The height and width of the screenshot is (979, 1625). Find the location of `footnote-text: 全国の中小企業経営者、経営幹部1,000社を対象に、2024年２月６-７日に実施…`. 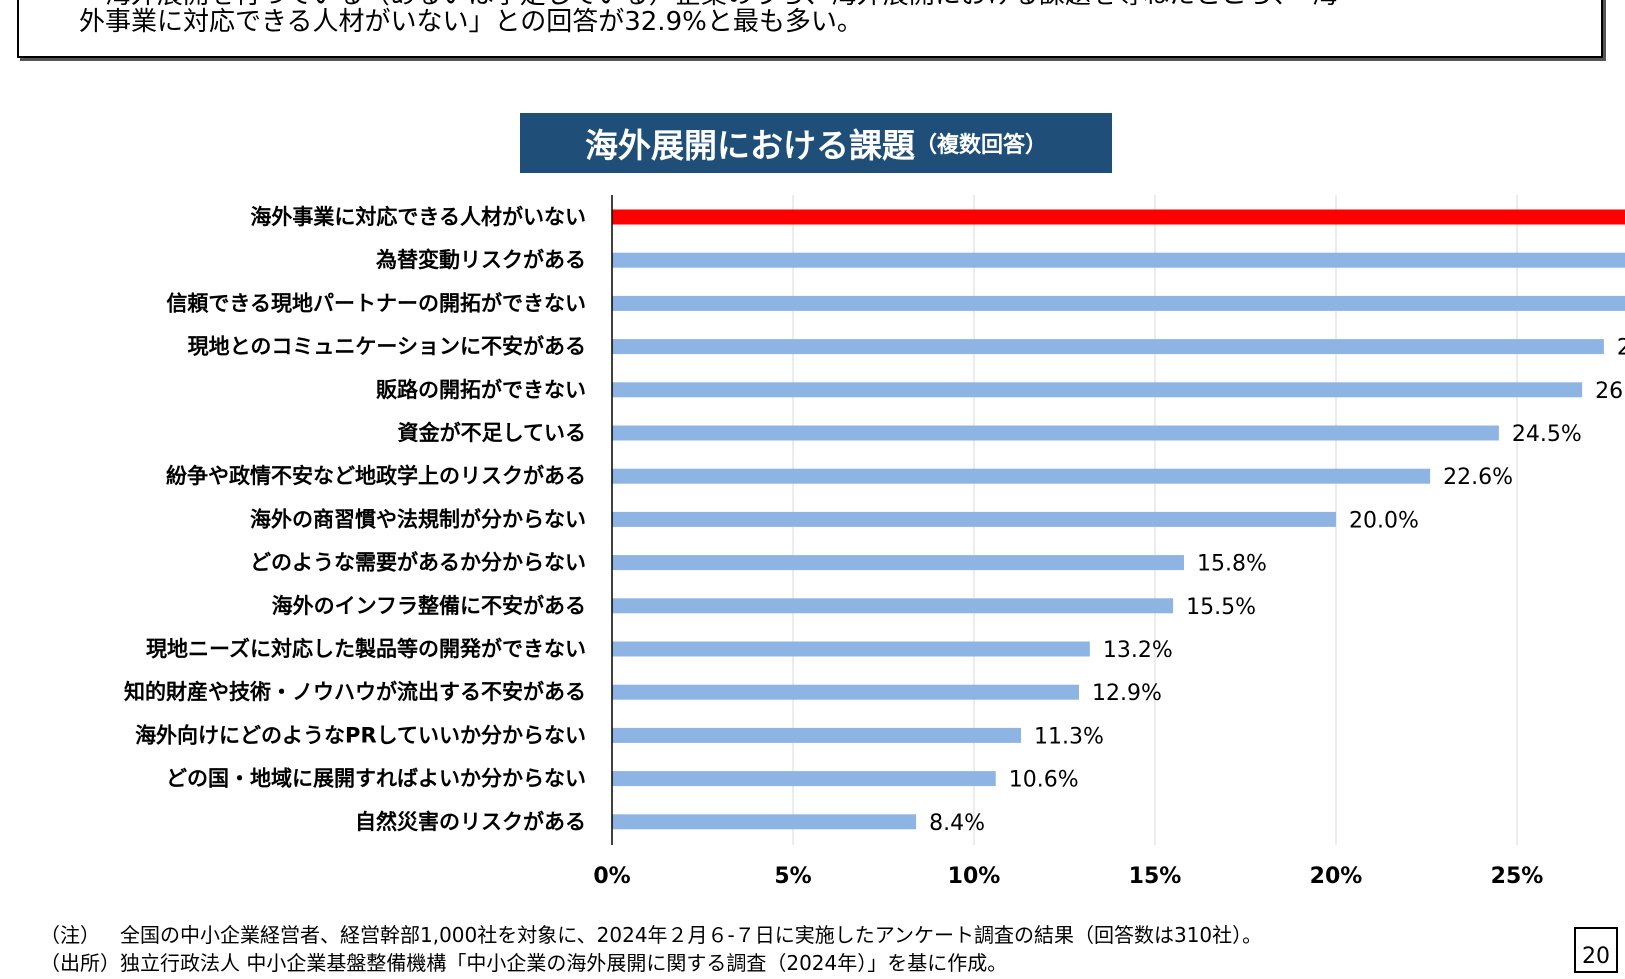

footnote-text: 全国の中小企業経営者、経営幹部1,000社を対象に、2024年２月６-７日に実施… is located at coordinates (691, 935).